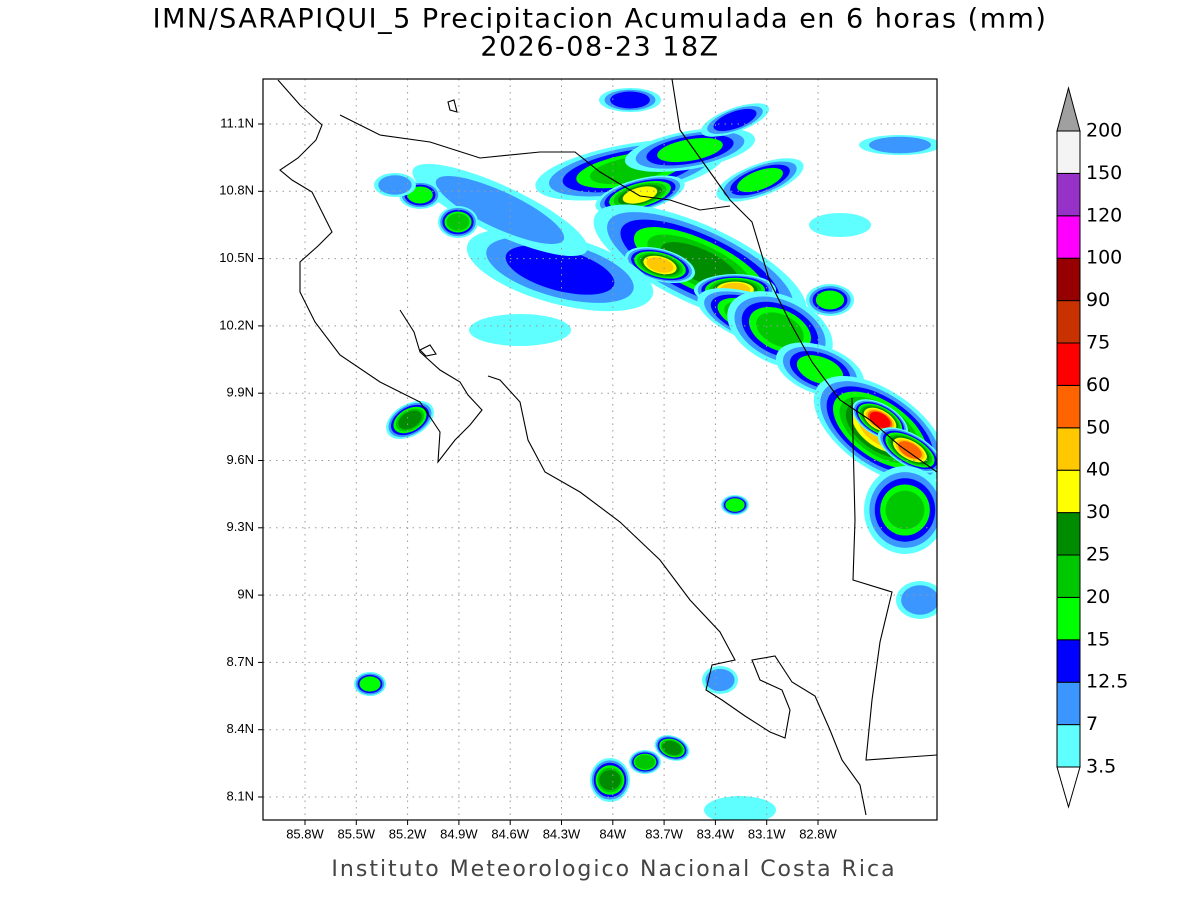  What do you see at coordinates (612, 833) in the screenshot?
I see `x-tick-label: 84W` at bounding box center [612, 833].